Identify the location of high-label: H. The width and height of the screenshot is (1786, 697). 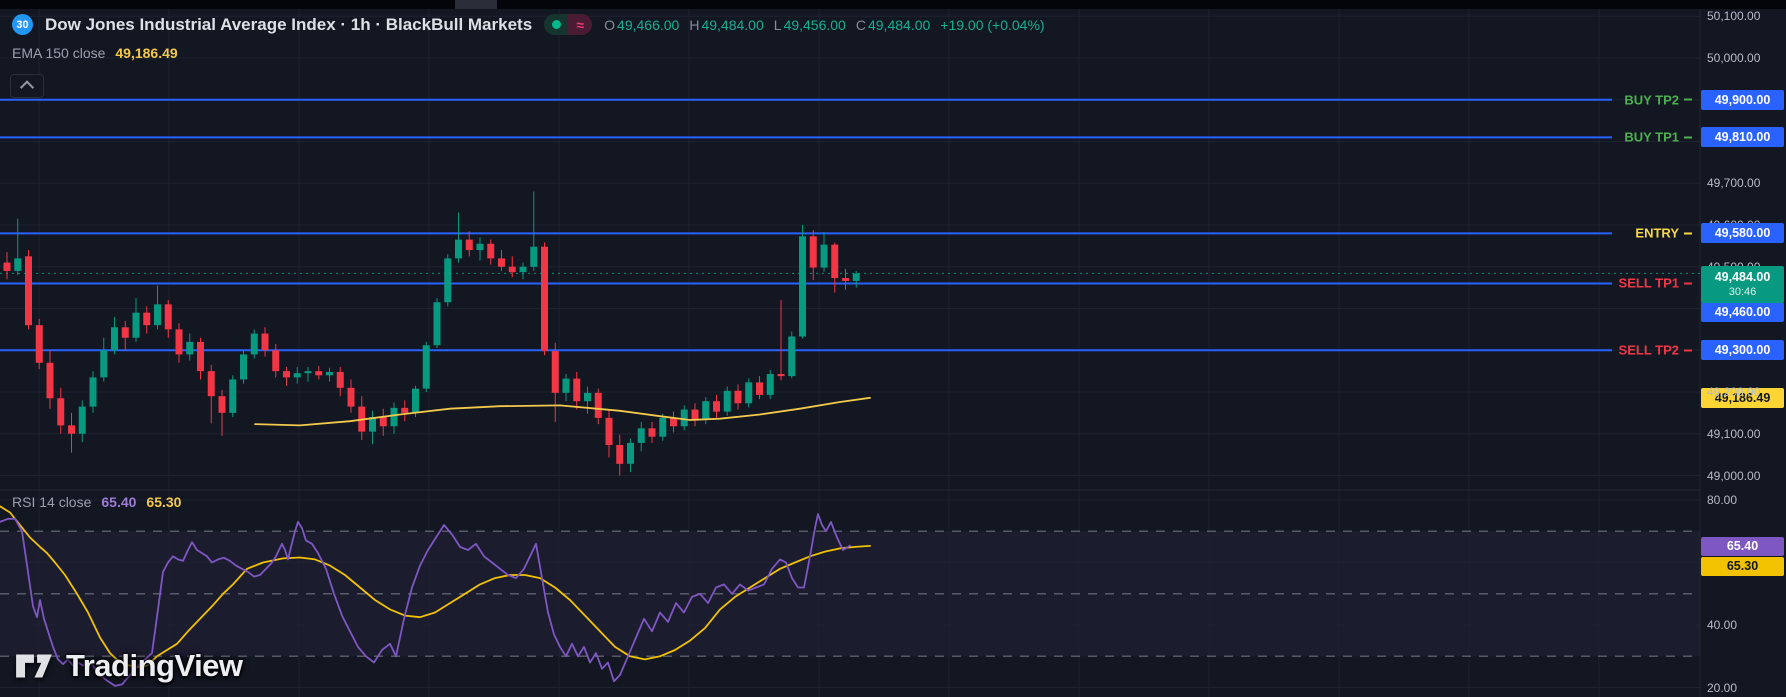
(694, 24).